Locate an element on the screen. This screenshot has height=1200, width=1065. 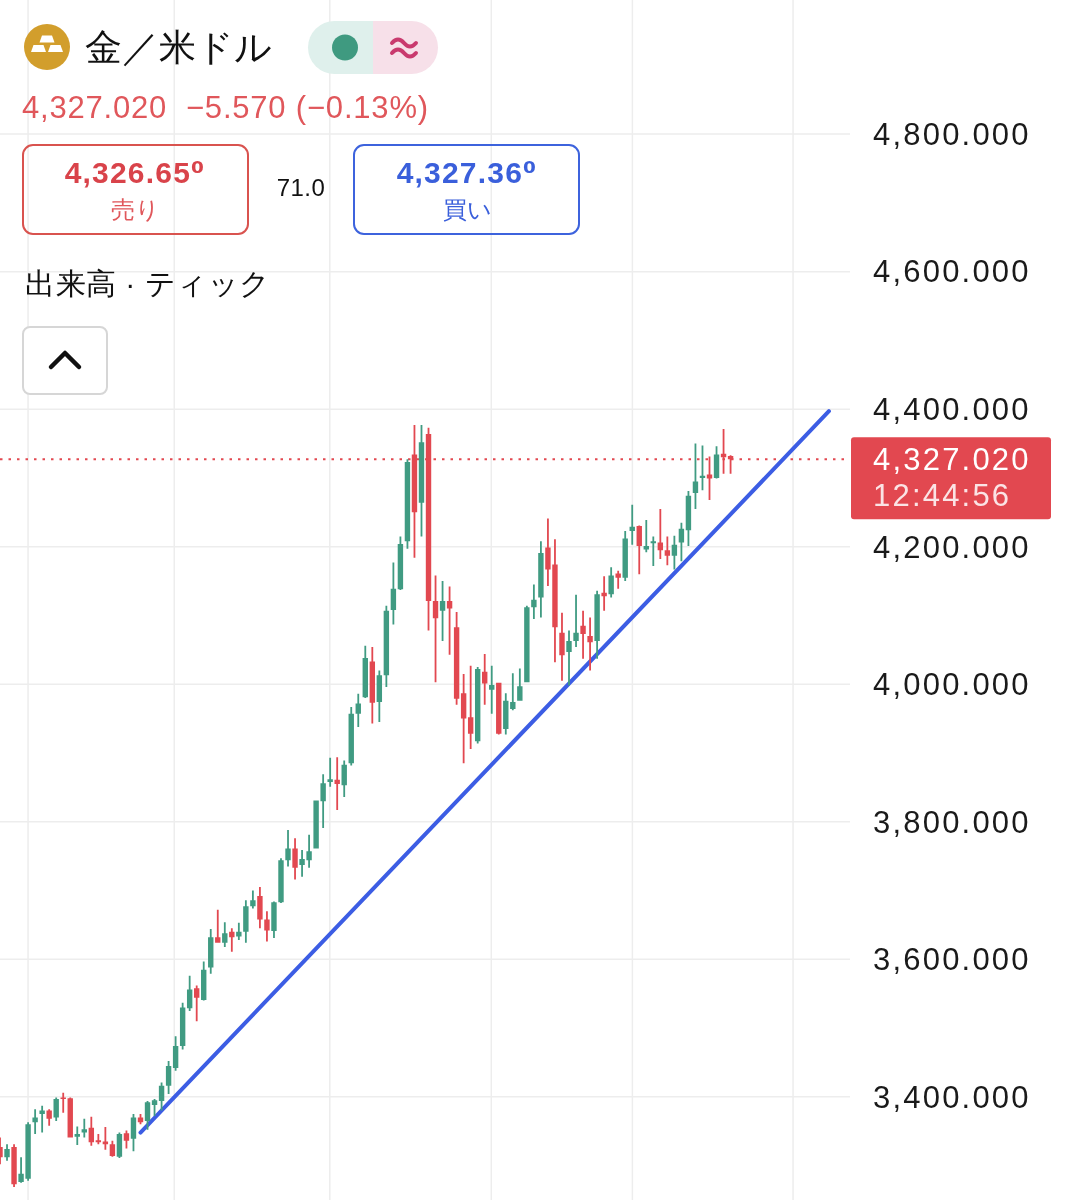
y-tick-label: 3,600.000 is located at coordinates (952, 960).